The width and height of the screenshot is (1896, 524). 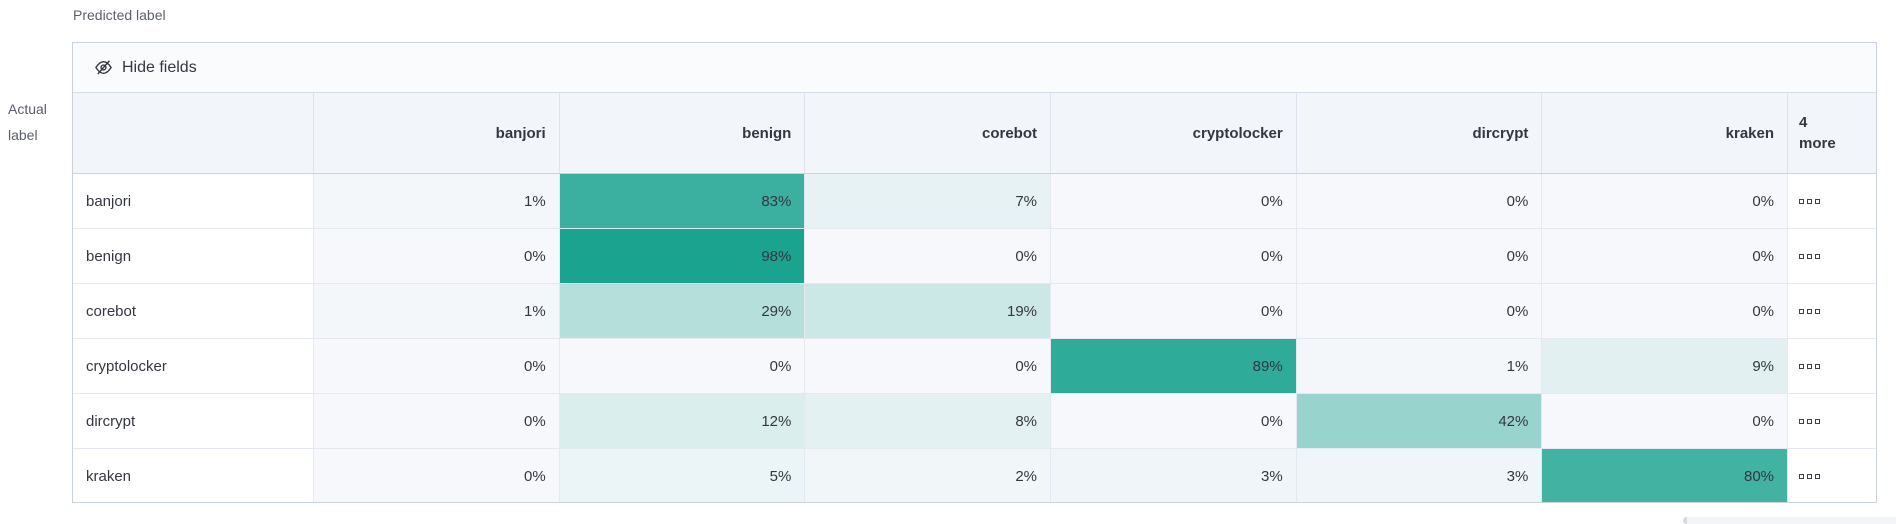 I want to click on grid-row-banjori: banjori 1% 83% 7% 0% 0% 0%, so click(x=974, y=201).